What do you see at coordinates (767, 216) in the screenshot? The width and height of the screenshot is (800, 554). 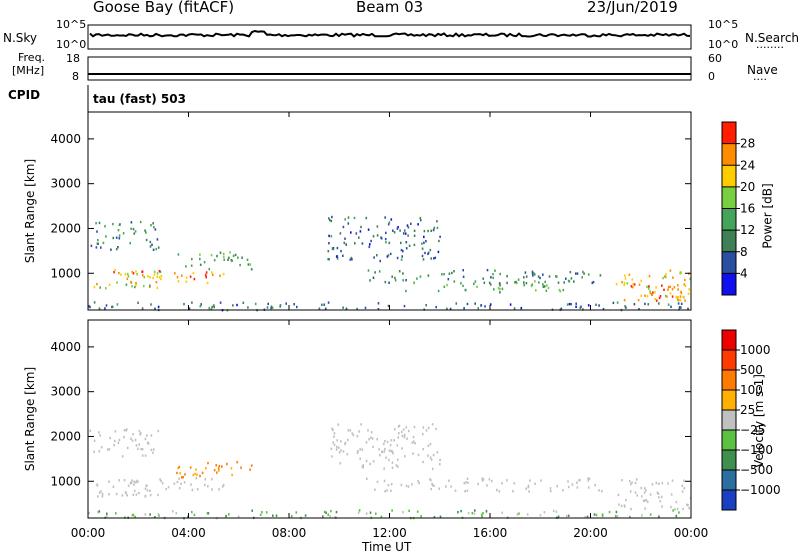 I see `power-colorbar-label: Power [dB]` at bounding box center [767, 216].